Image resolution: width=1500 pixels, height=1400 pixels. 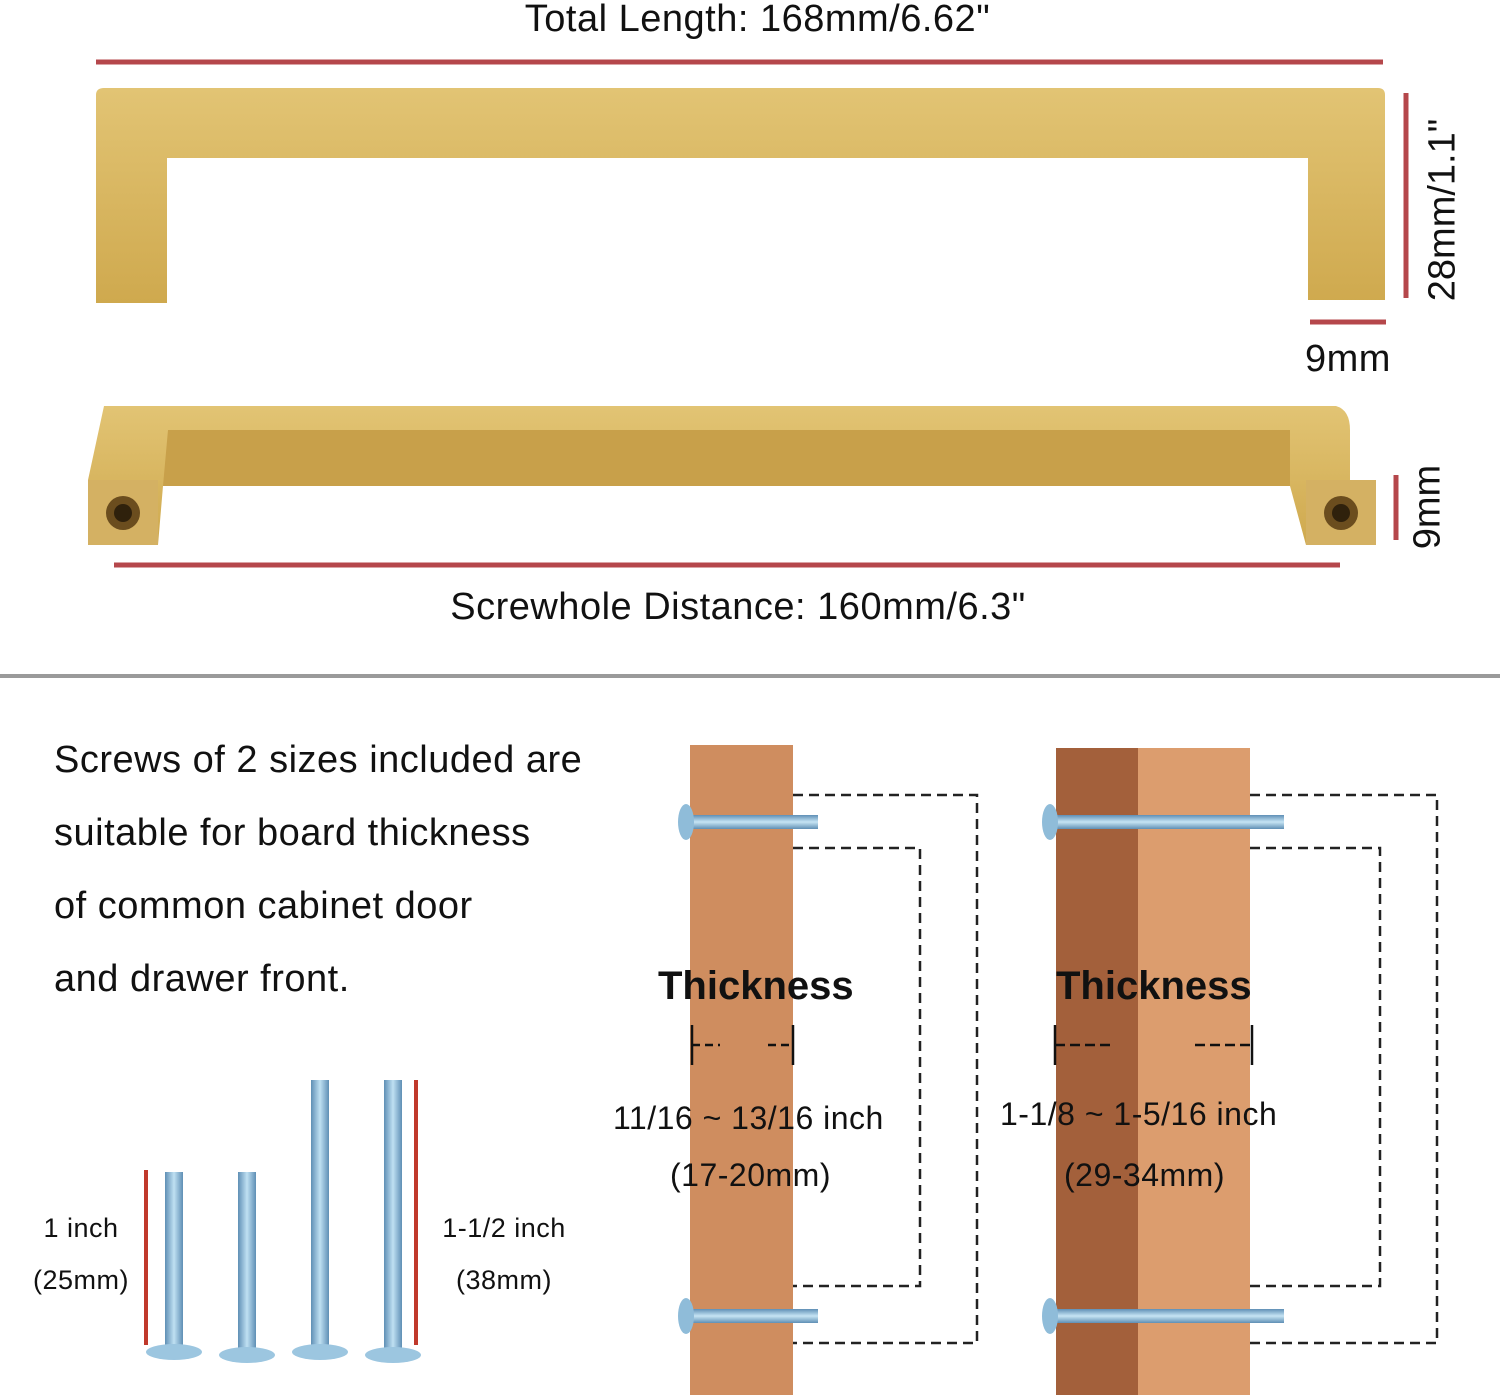 What do you see at coordinates (738, 607) in the screenshot?
I see `screwhole-distance-label: Screwhole Distance: 160mm/6.3"` at bounding box center [738, 607].